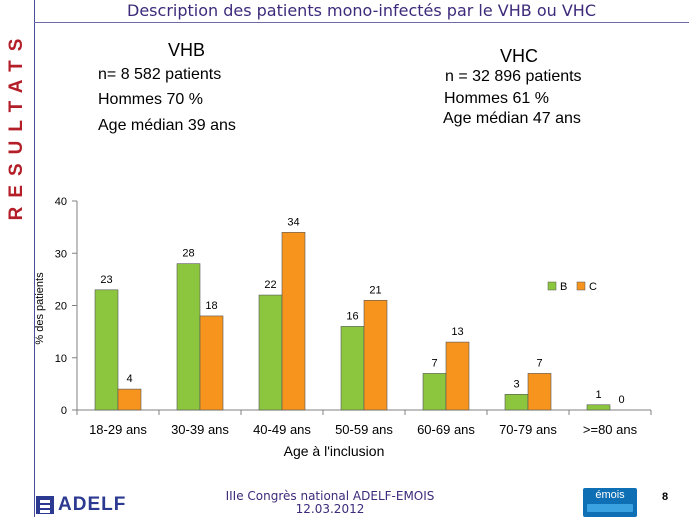 This screenshot has width=689, height=517. Describe the element at coordinates (610, 429) in the screenshot. I see `x-tick-label: >=80 ans` at that location.